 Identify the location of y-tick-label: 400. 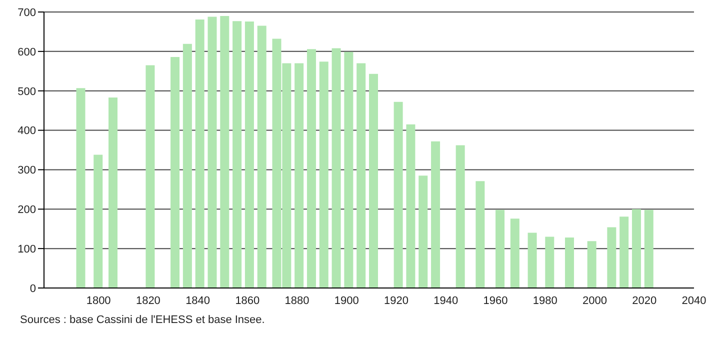
(27, 131).